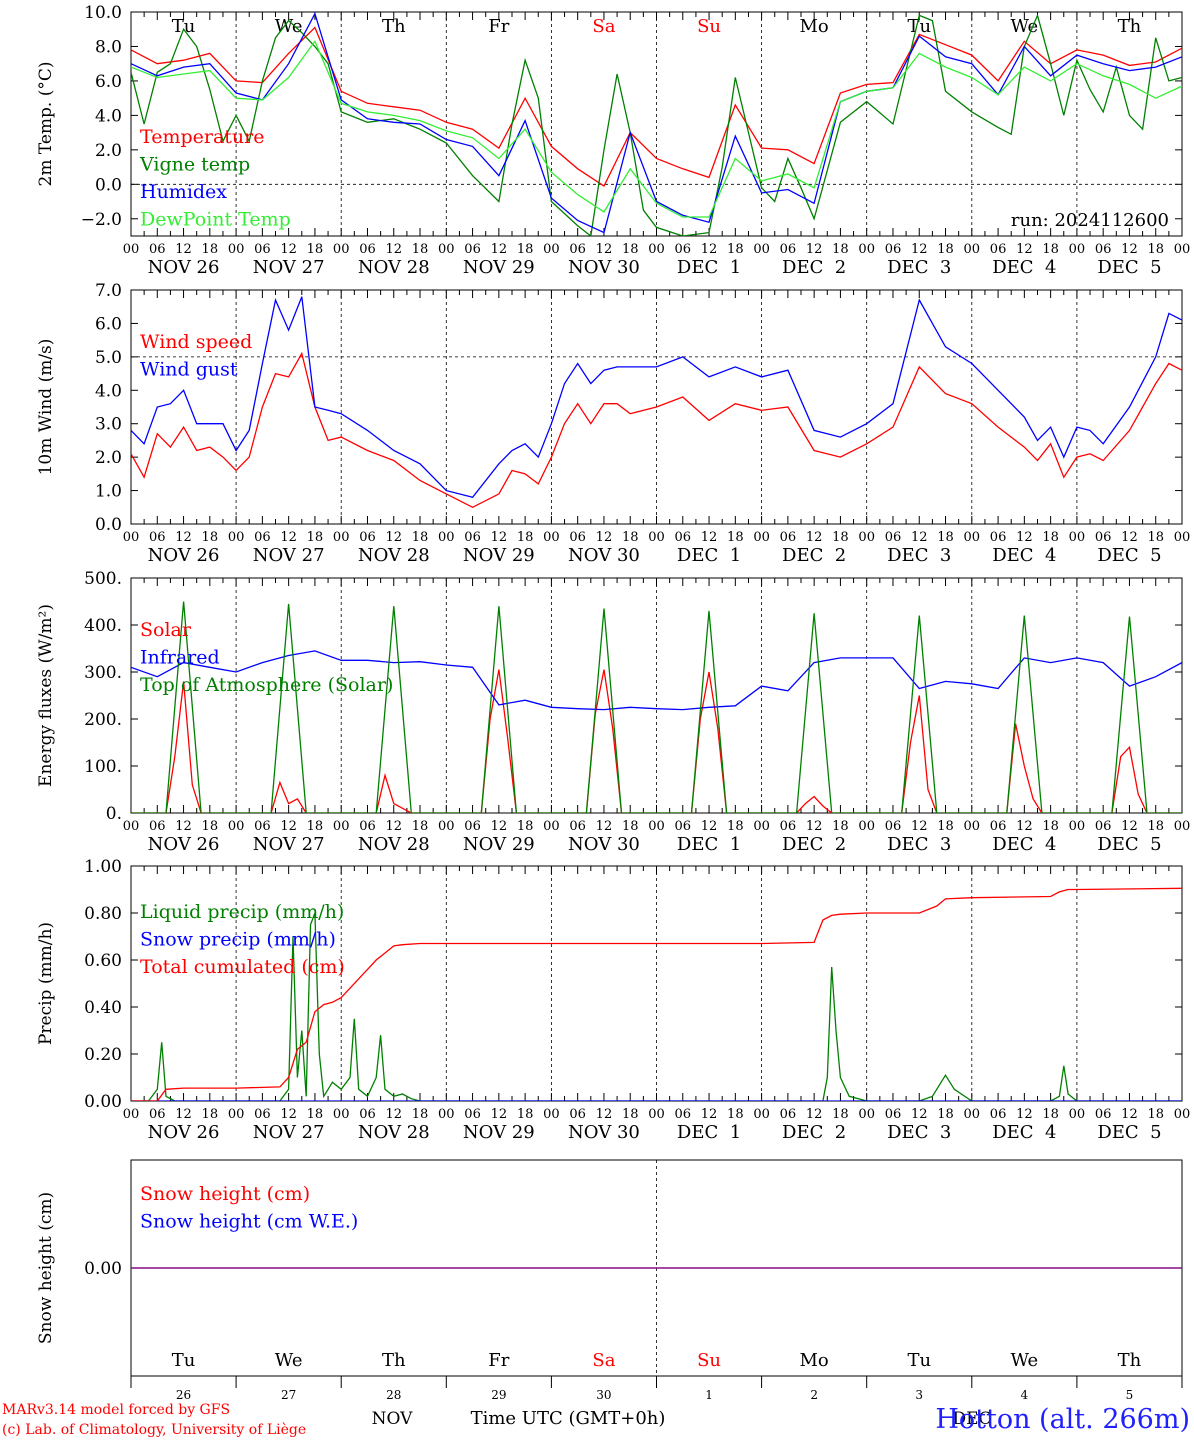 This screenshot has width=1194, height=1440. What do you see at coordinates (103, 673) in the screenshot?
I see `y-tick-label: 300.` at bounding box center [103, 673].